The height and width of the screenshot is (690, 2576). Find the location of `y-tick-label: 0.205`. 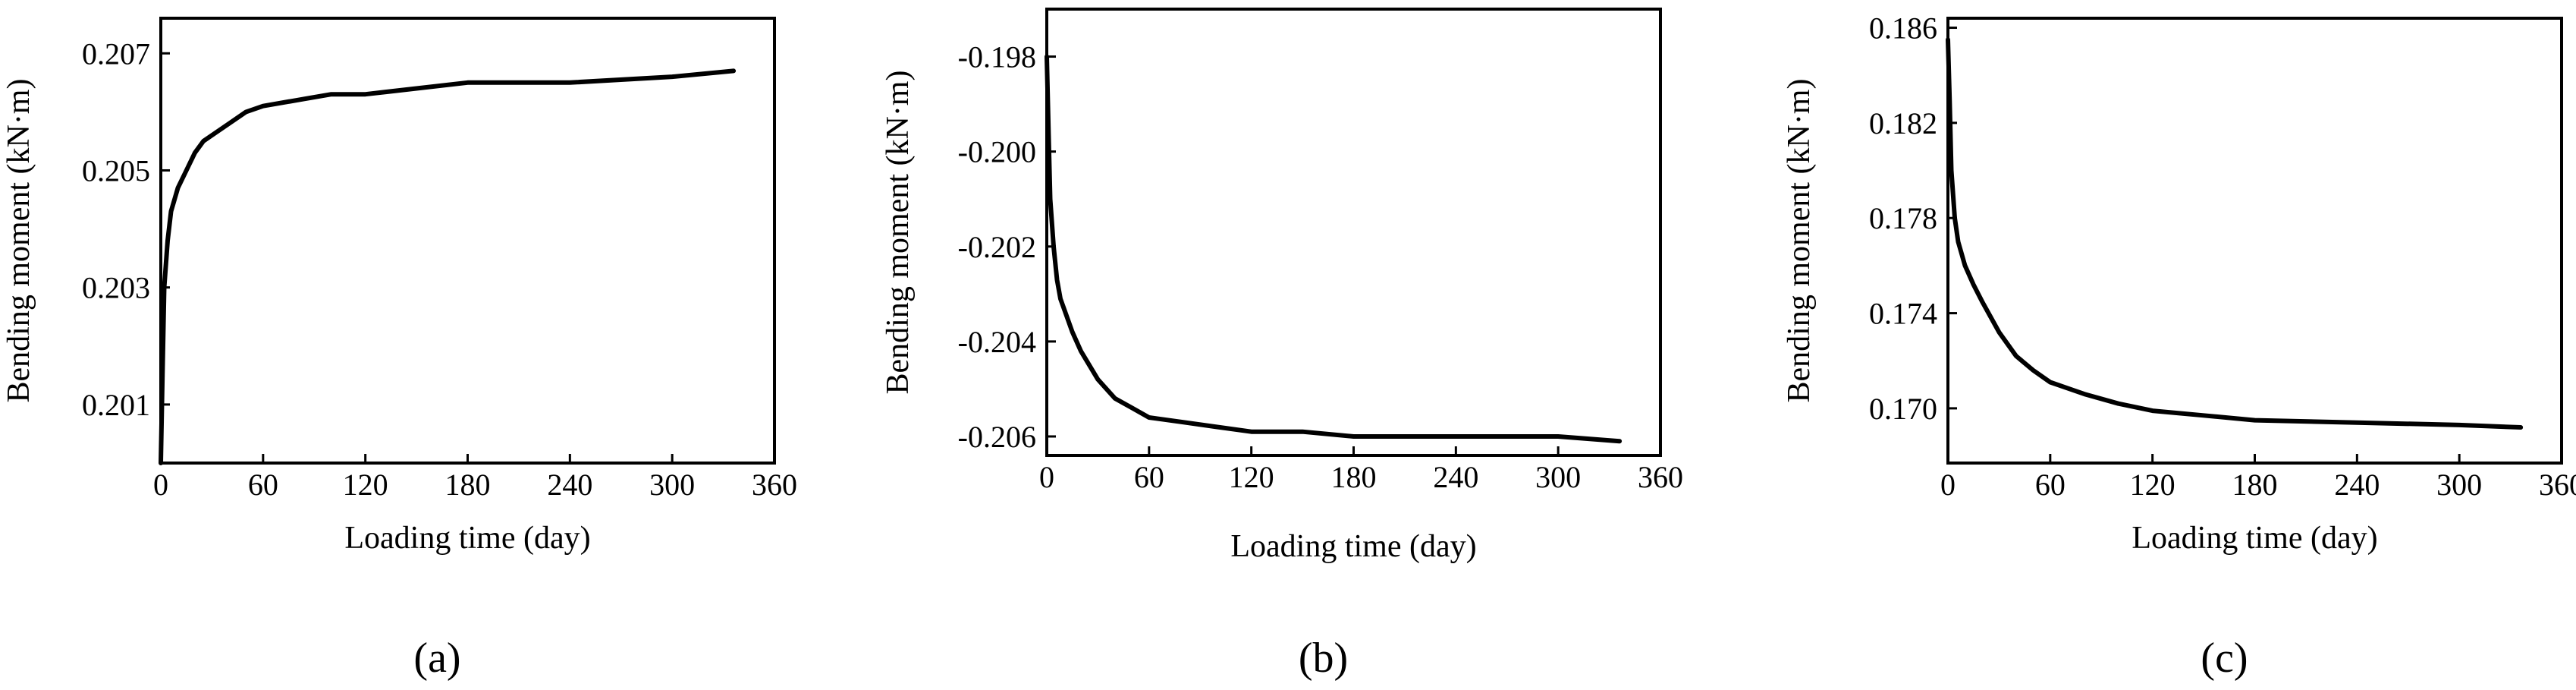

y-tick-label: 0.205 is located at coordinates (116, 170).